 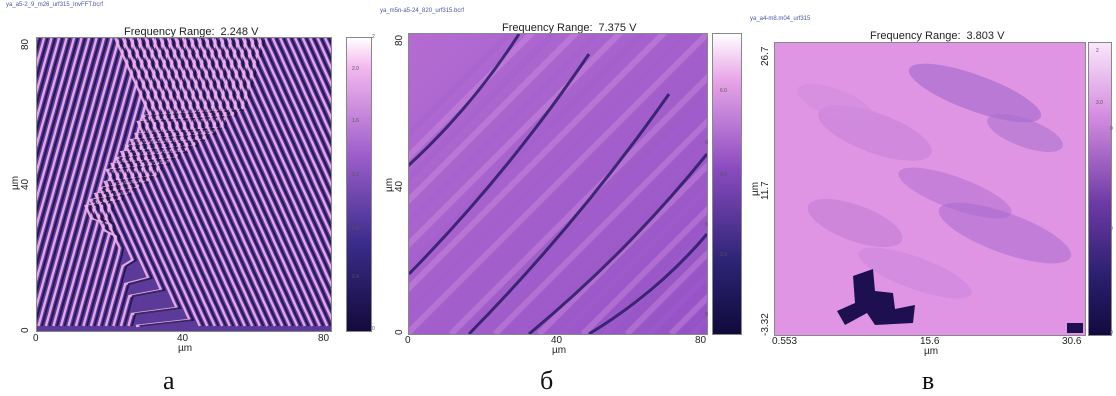 What do you see at coordinates (355, 121) in the screenshot?
I see `cbar-tick: 1.6` at bounding box center [355, 121].